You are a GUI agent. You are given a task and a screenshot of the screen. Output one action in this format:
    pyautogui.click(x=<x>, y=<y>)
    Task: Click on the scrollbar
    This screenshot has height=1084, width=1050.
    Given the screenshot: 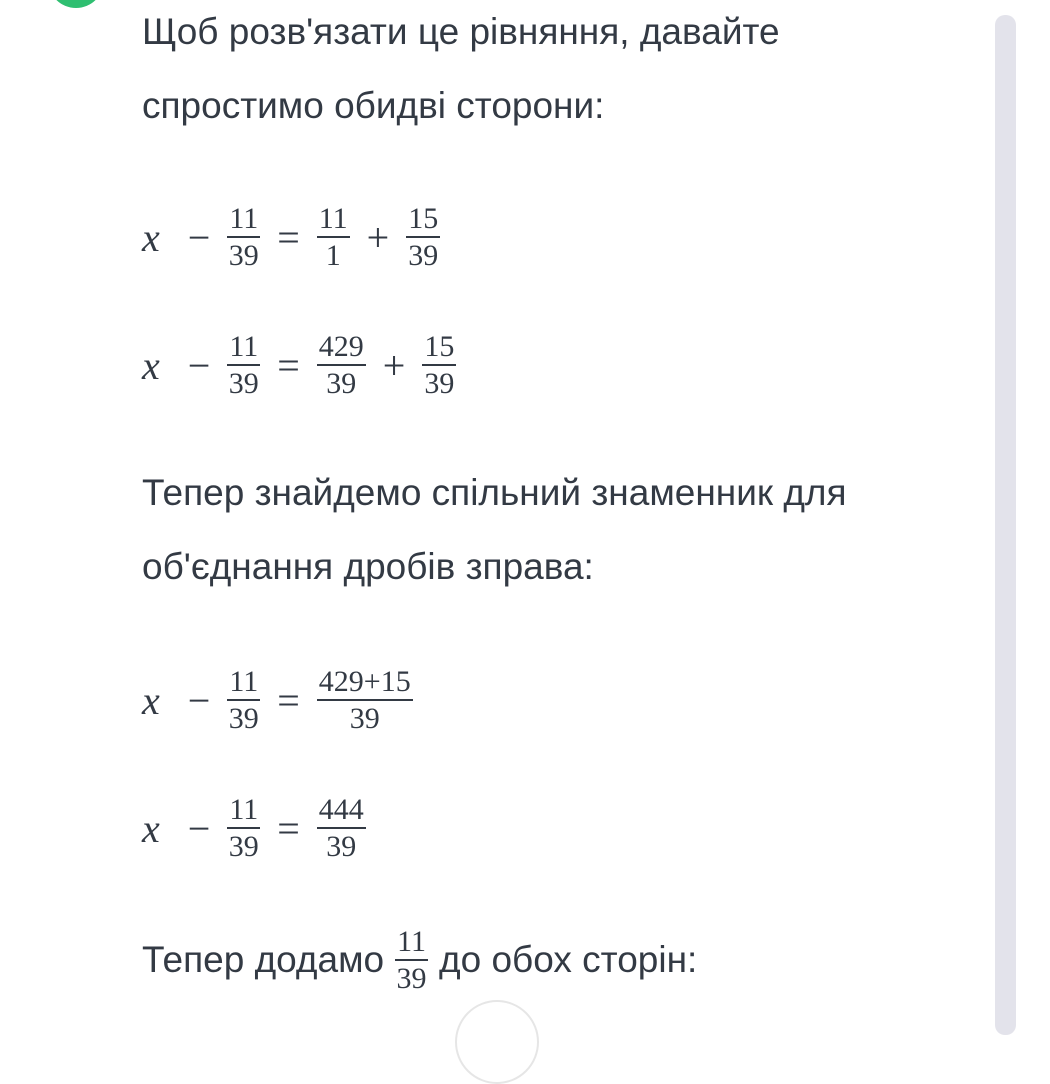 What is the action you would take?
    pyautogui.click(x=1005, y=525)
    